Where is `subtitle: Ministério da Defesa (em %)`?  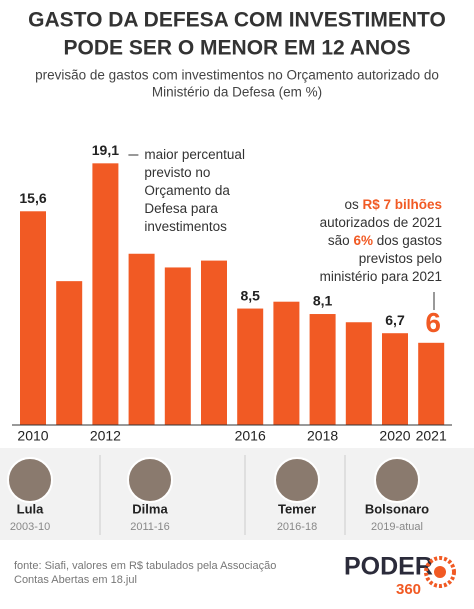
subtitle: Ministério da Defesa (em %) is located at coordinates (237, 92).